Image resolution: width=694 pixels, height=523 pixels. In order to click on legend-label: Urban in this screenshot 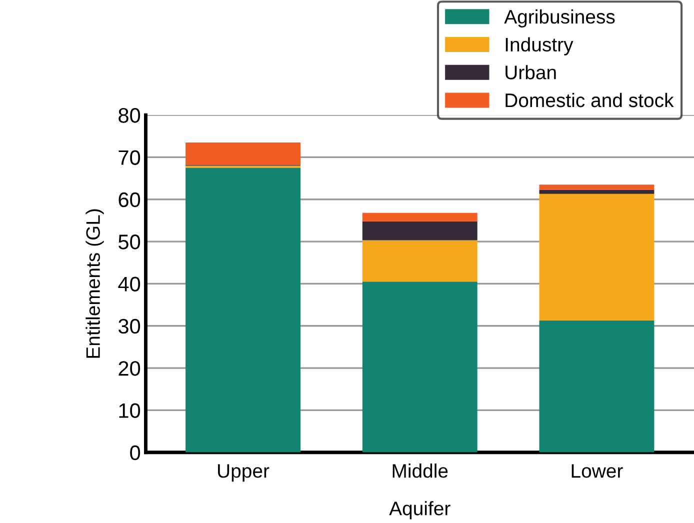, I will do `click(531, 72)`.